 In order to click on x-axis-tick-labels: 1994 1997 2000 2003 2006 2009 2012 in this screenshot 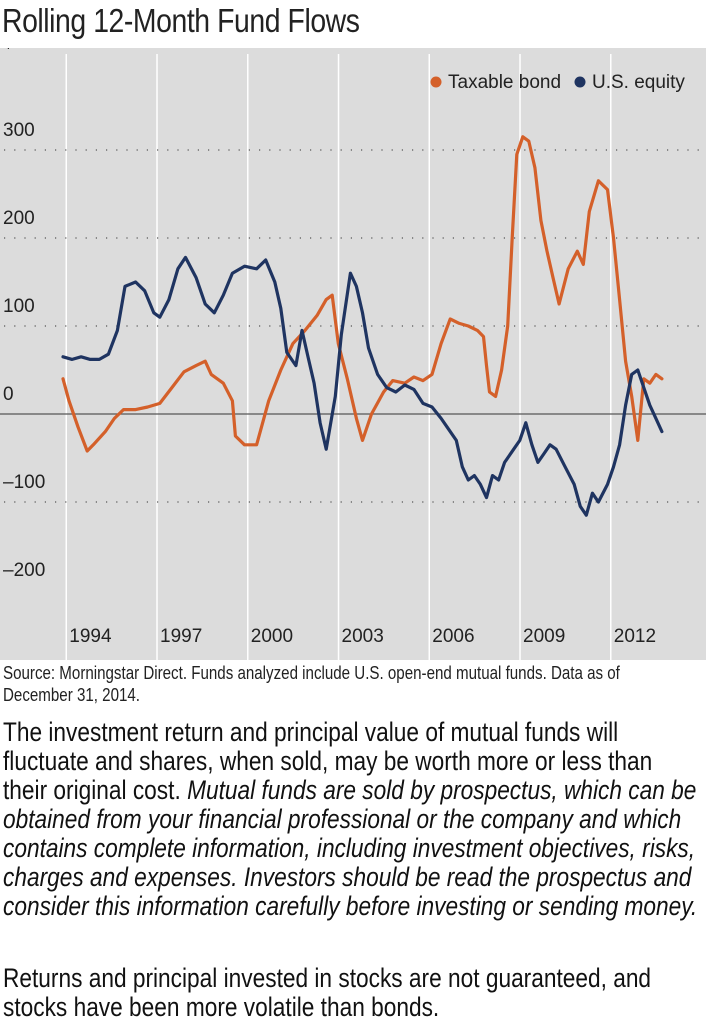, I will do `click(362, 636)`.